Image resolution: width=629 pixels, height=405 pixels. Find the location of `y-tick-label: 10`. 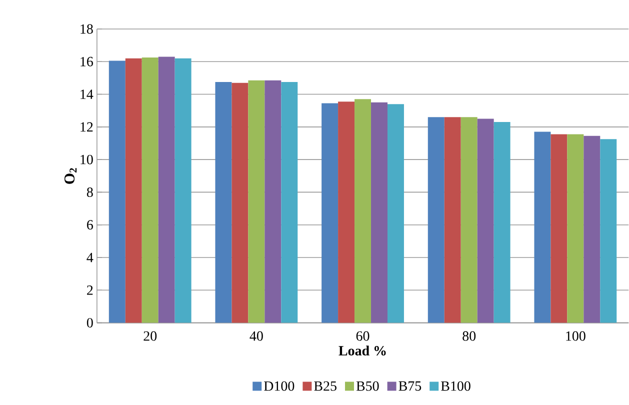

y-tick-label: 10 is located at coordinates (86, 159).